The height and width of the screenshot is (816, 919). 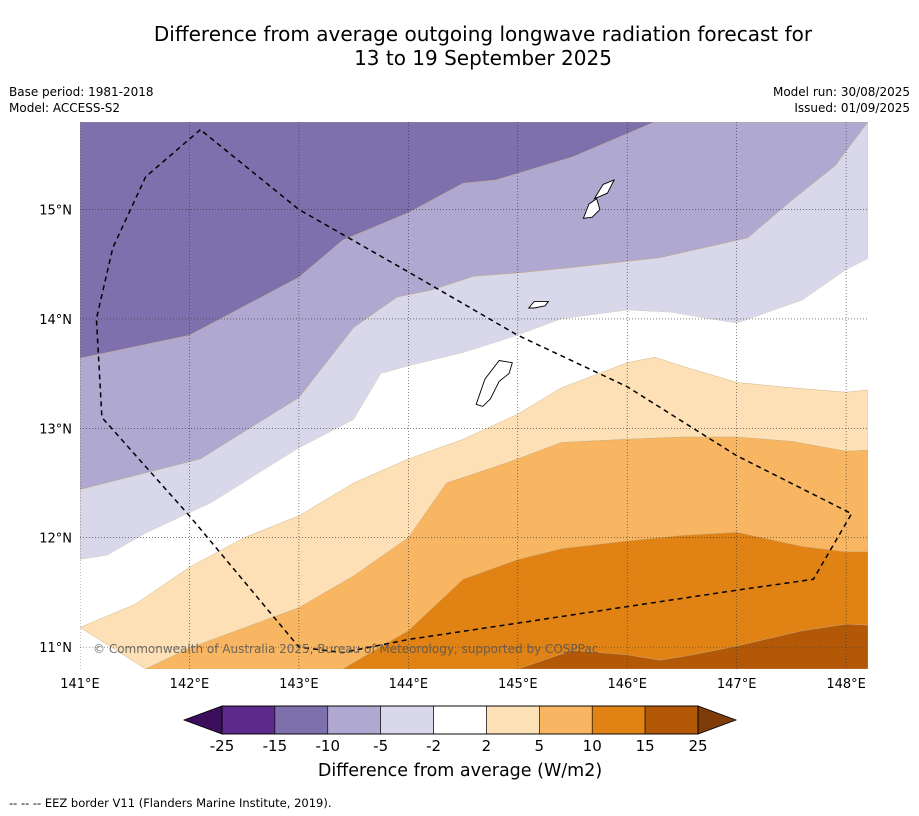 What do you see at coordinates (380, 746) in the screenshot?
I see `colorbar-tick-3: -5` at bounding box center [380, 746].